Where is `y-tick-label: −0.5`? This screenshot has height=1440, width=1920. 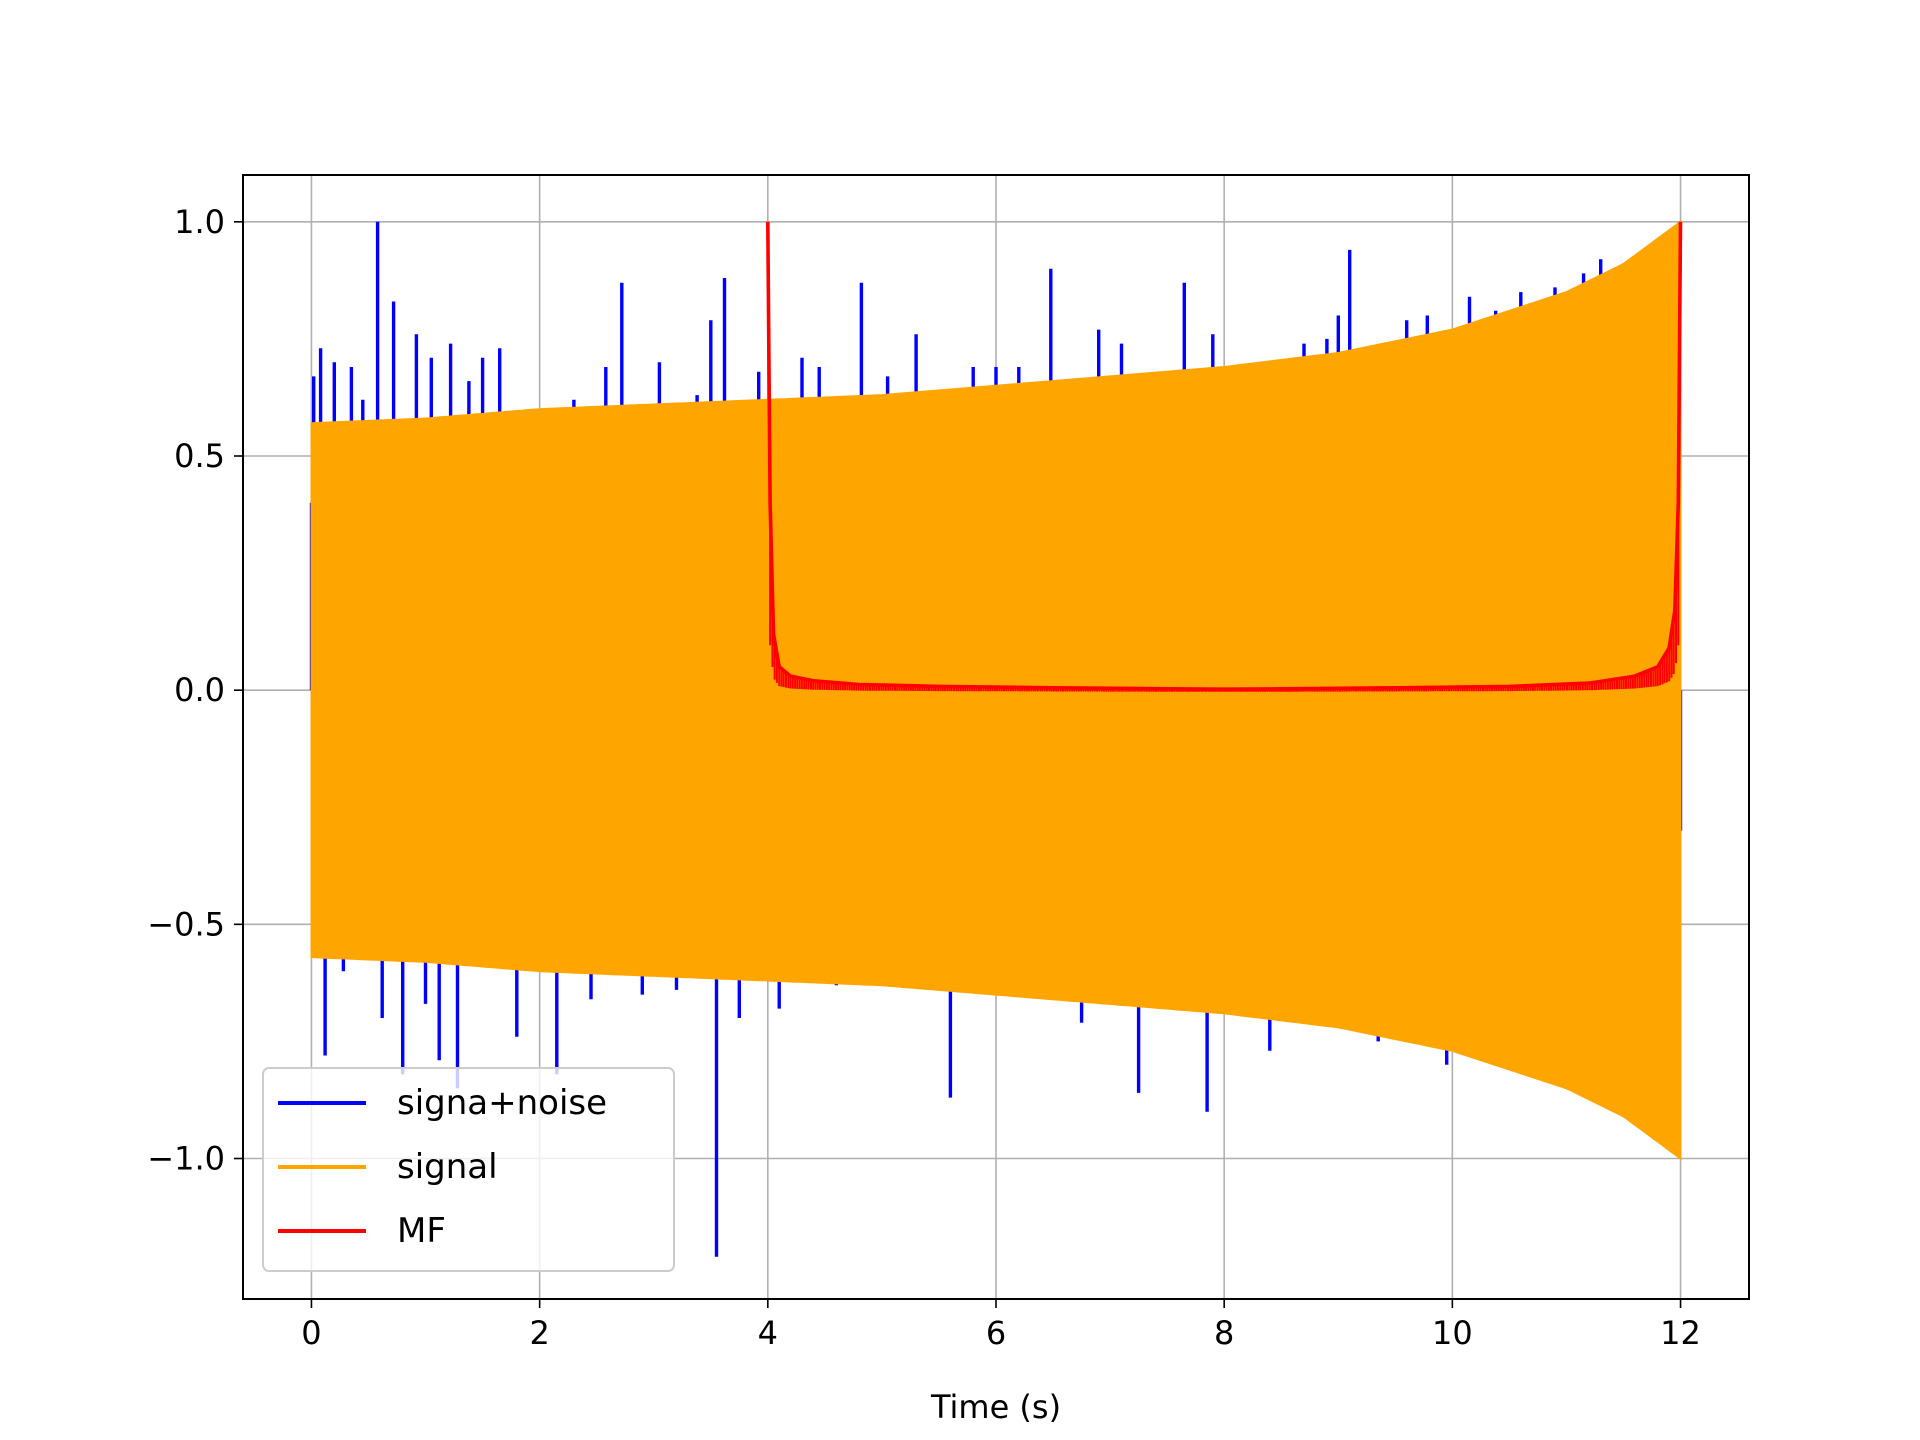 y-tick-label: −0.5 is located at coordinates (186, 924).